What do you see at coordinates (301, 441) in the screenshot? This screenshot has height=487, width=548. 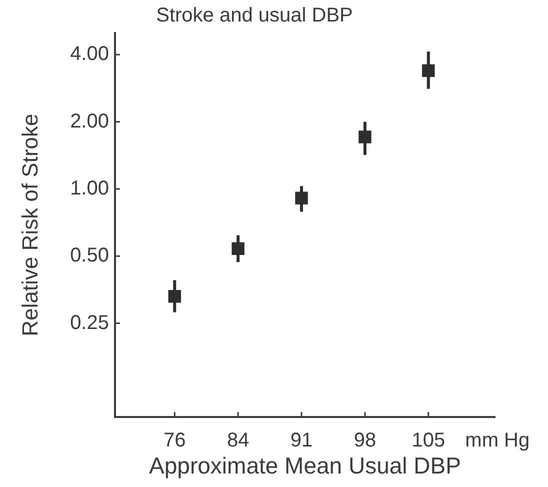 I see `x-tick-label: 91` at bounding box center [301, 441].